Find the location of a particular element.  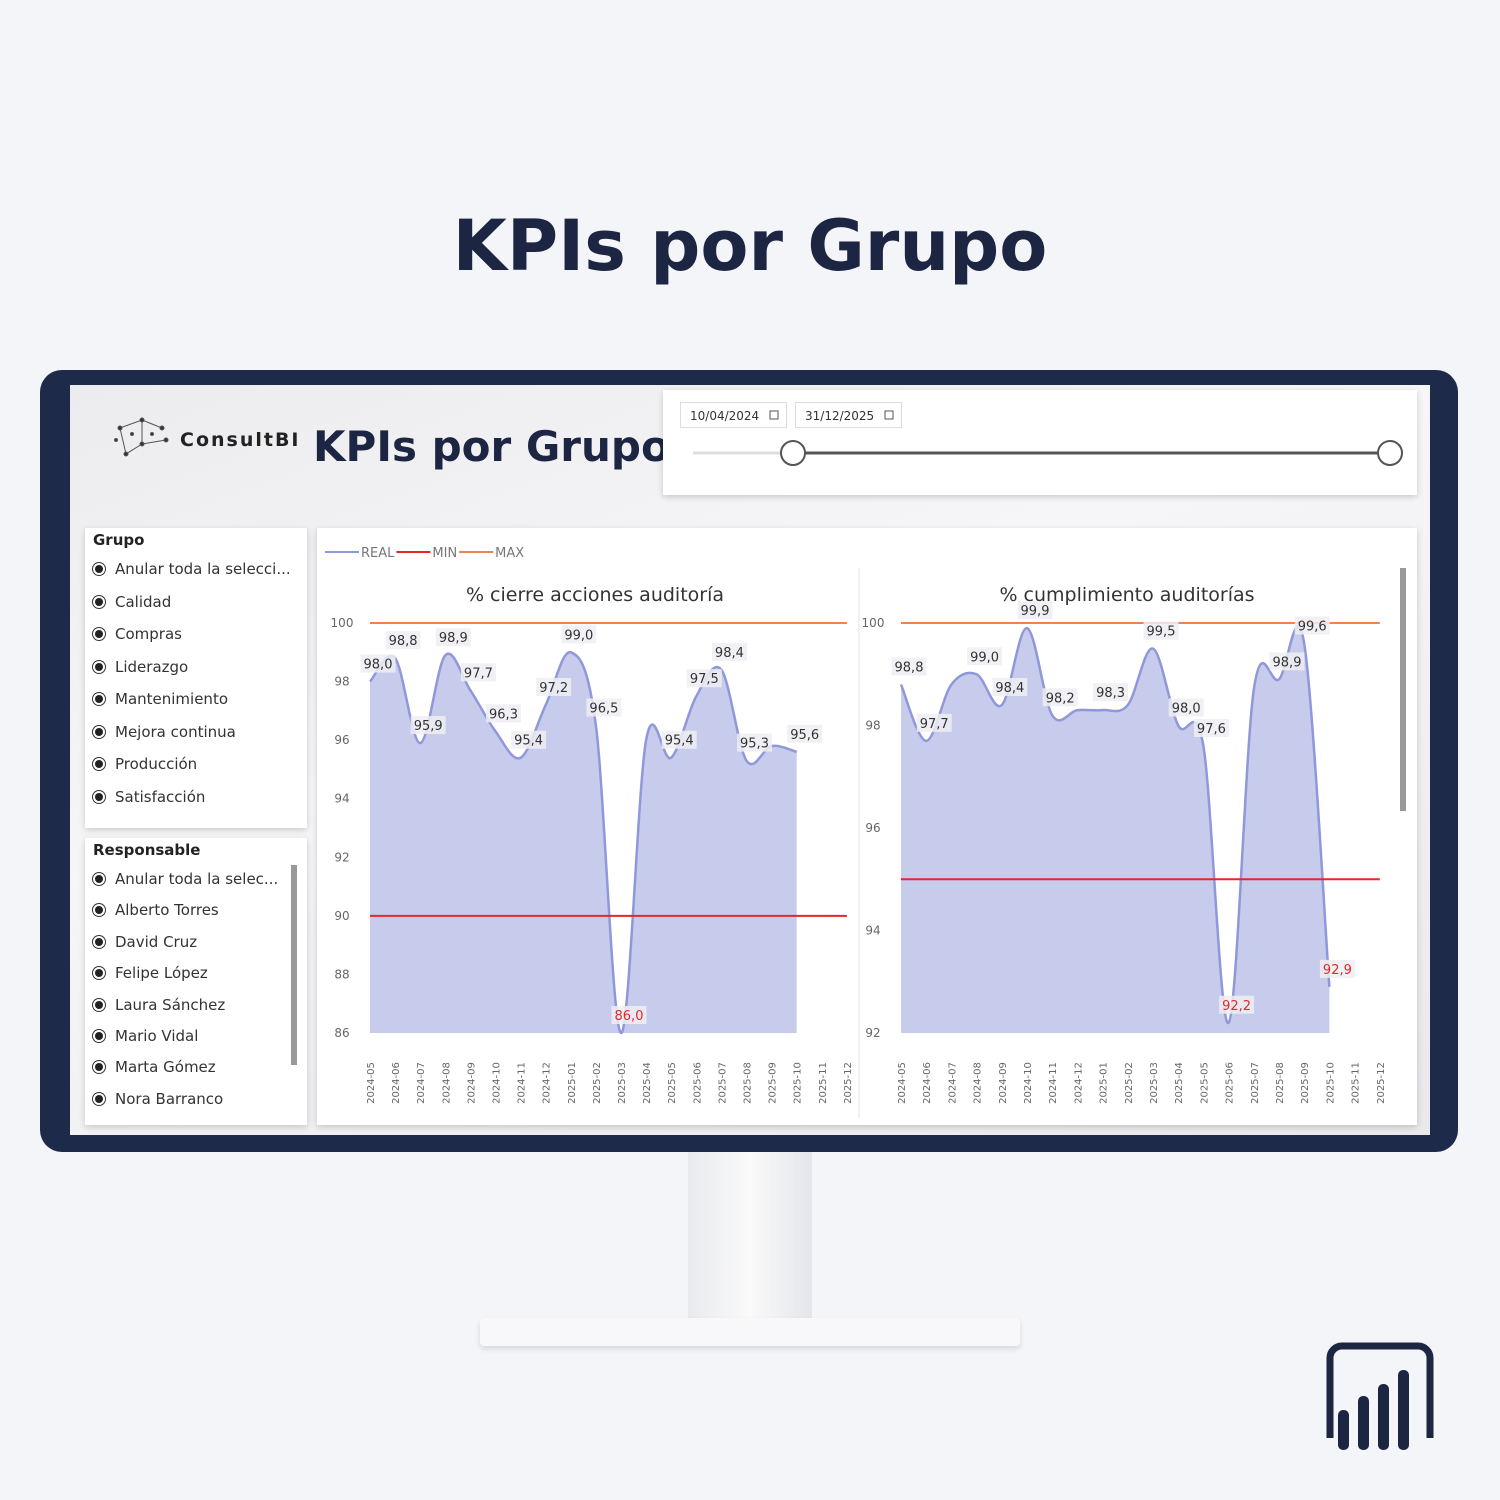

slicer-item: Laura Sánchez is located at coordinates (160, 1005).